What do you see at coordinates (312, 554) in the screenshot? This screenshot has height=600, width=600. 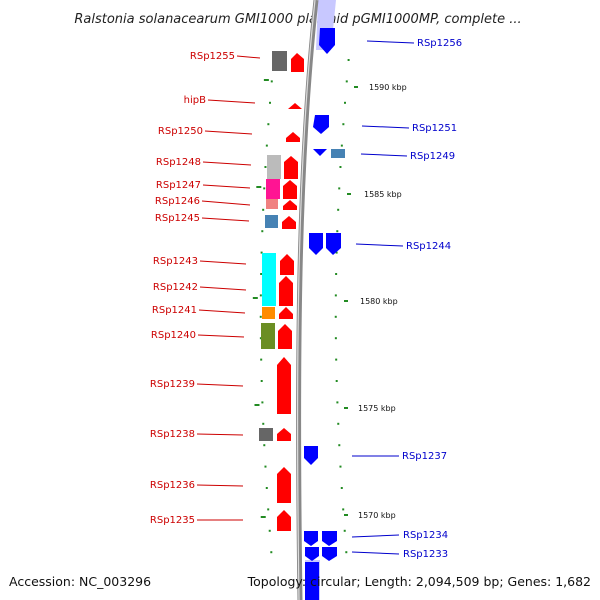 I see `gene-rsp1233-a` at bounding box center [312, 554].